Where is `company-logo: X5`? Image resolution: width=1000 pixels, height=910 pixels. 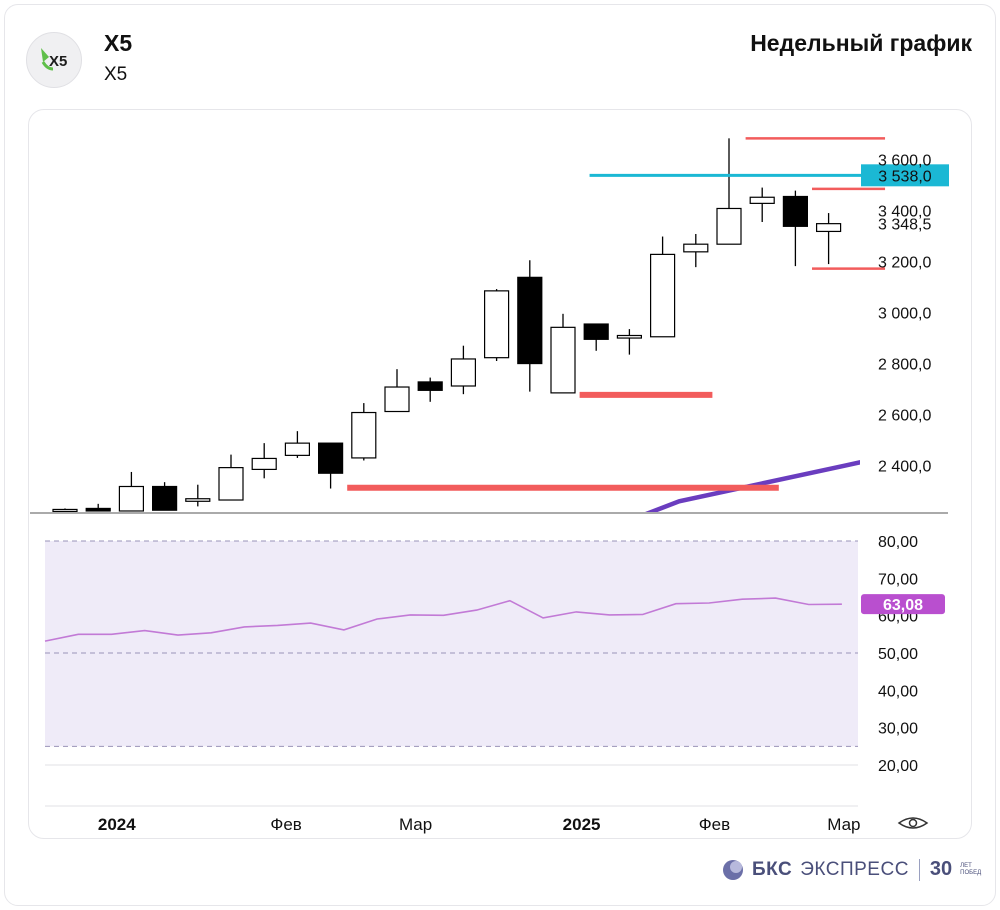 company-logo: X5 is located at coordinates (54, 60).